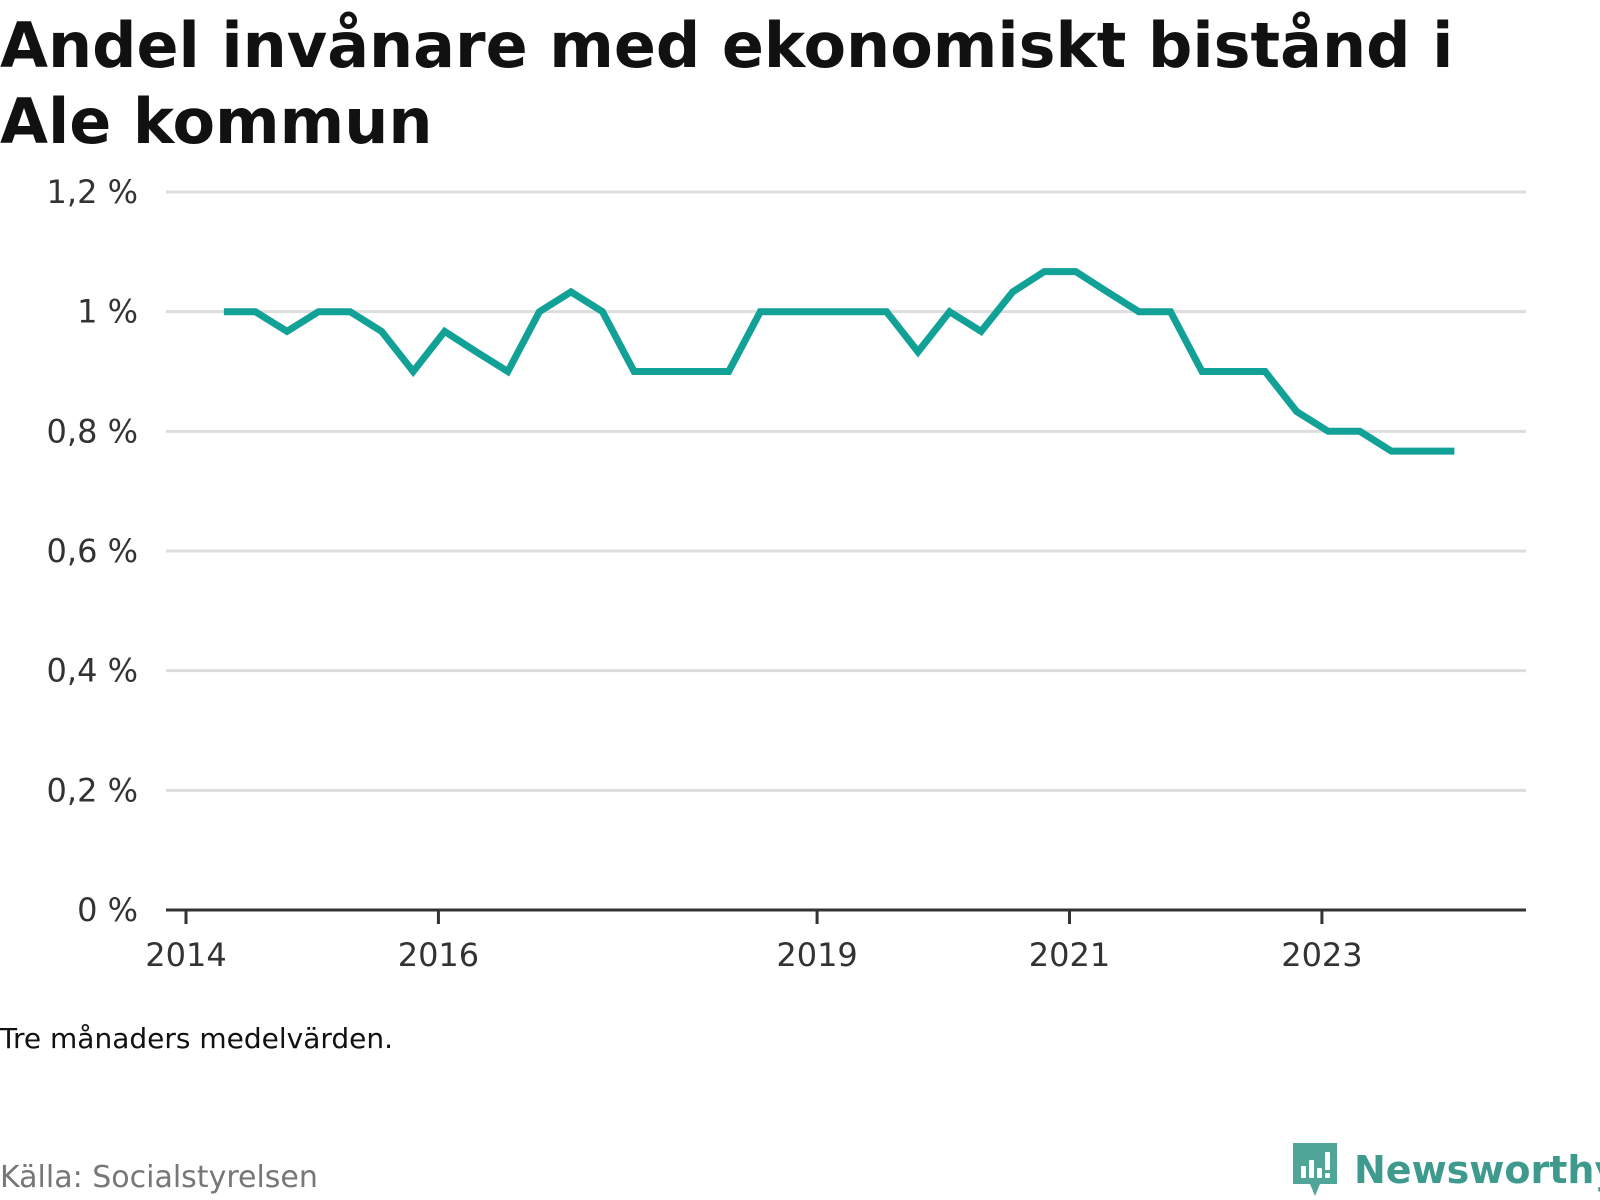  What do you see at coordinates (92, 671) in the screenshot?
I see `y-tick-label: 0,4 %` at bounding box center [92, 671].